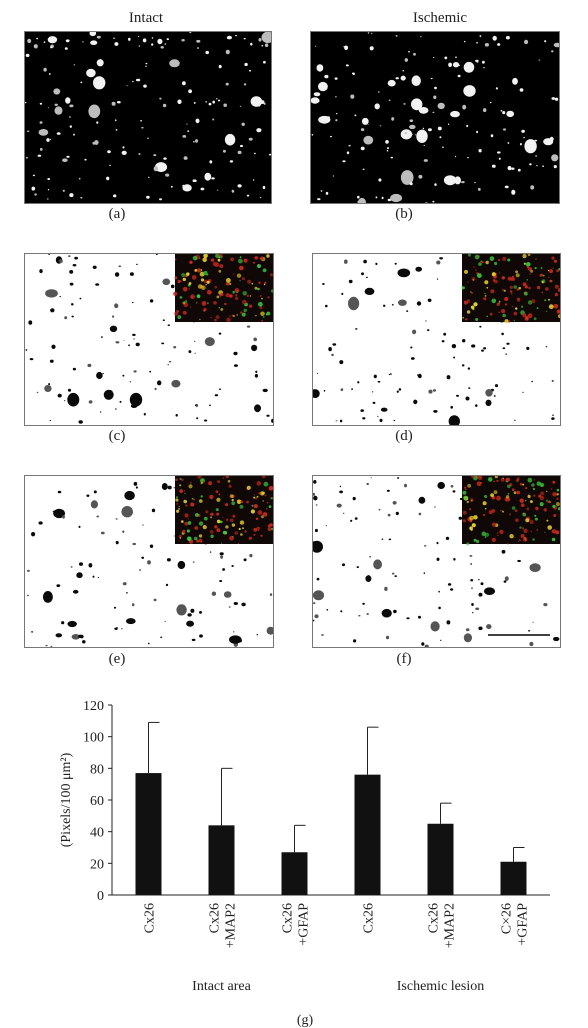  What do you see at coordinates (93, 738) in the screenshot?
I see `y-tick-label: 100` at bounding box center [93, 738].